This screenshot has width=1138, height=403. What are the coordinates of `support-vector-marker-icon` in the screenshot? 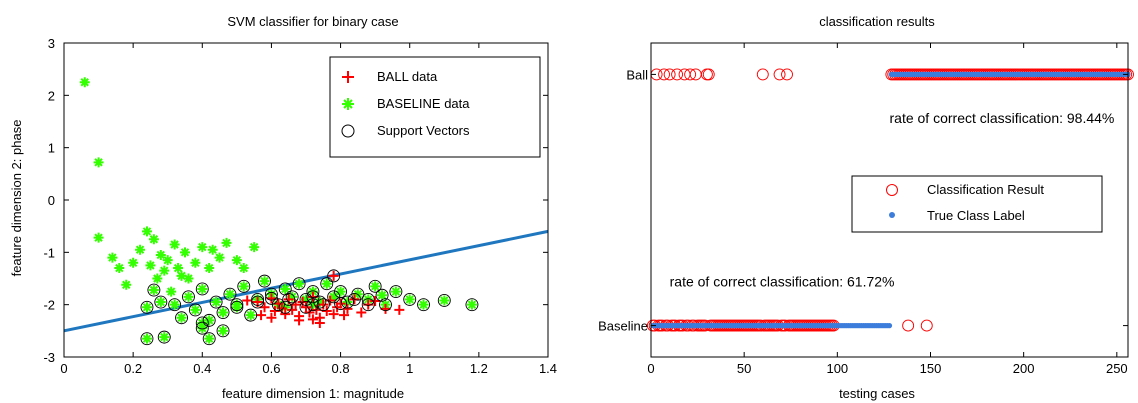 It's located at (348, 131).